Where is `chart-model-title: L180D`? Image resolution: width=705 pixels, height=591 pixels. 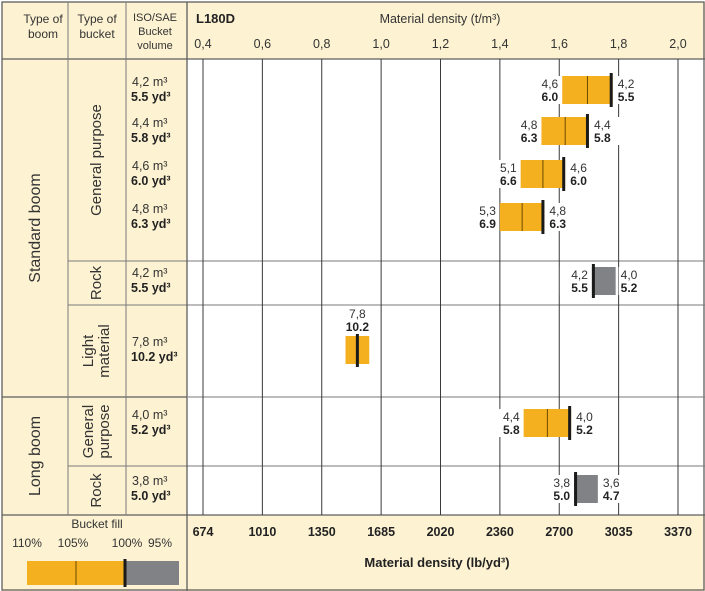
chart-model-title: L180D is located at coordinates (215, 18).